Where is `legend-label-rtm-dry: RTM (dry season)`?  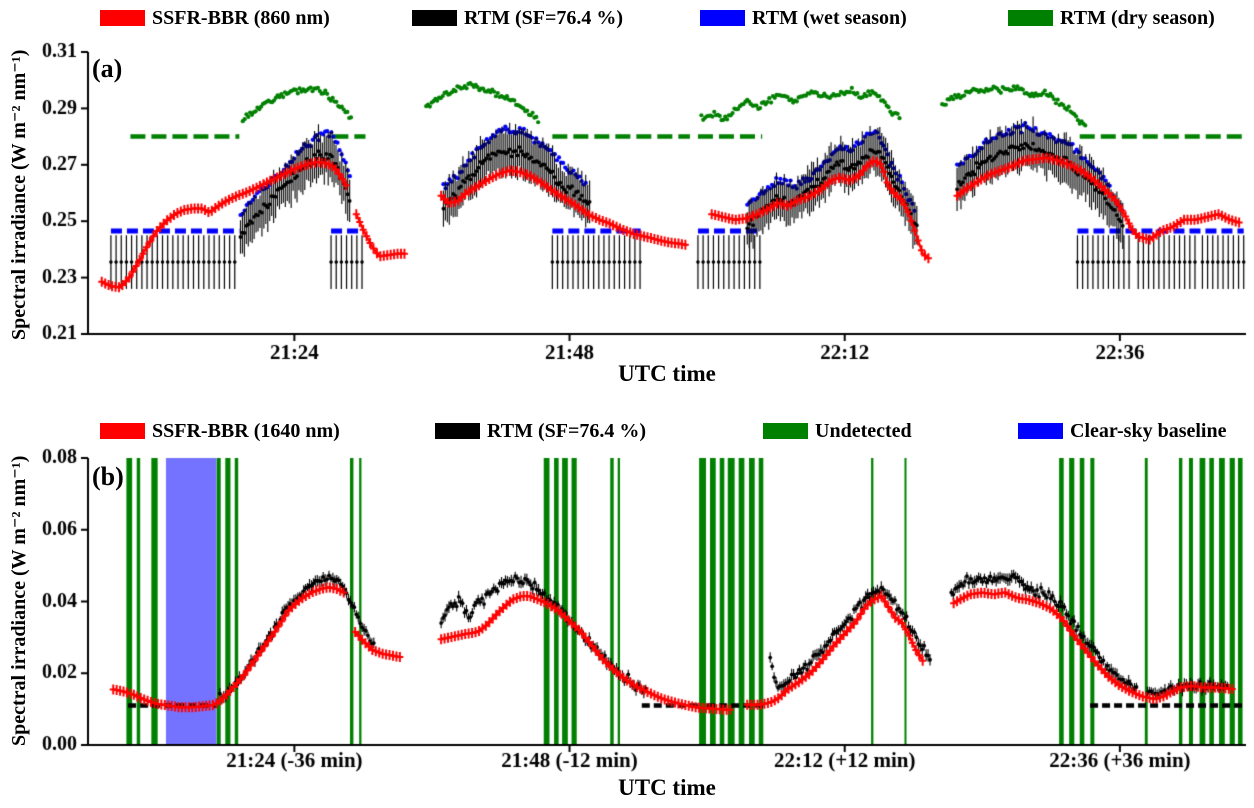
legend-label-rtm-dry: RTM (dry season) is located at coordinates (1137, 17).